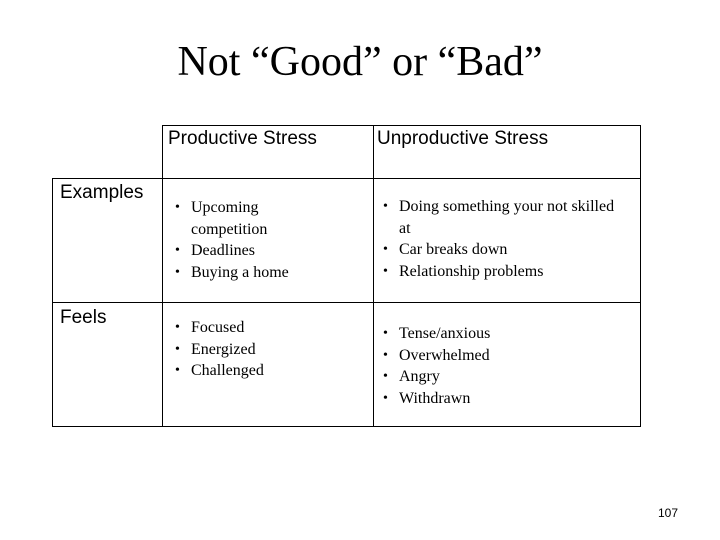 This screenshot has width=720, height=540. Describe the element at coordinates (360, 62) in the screenshot. I see `slide-title: Not “Good” or “Bad”` at that location.